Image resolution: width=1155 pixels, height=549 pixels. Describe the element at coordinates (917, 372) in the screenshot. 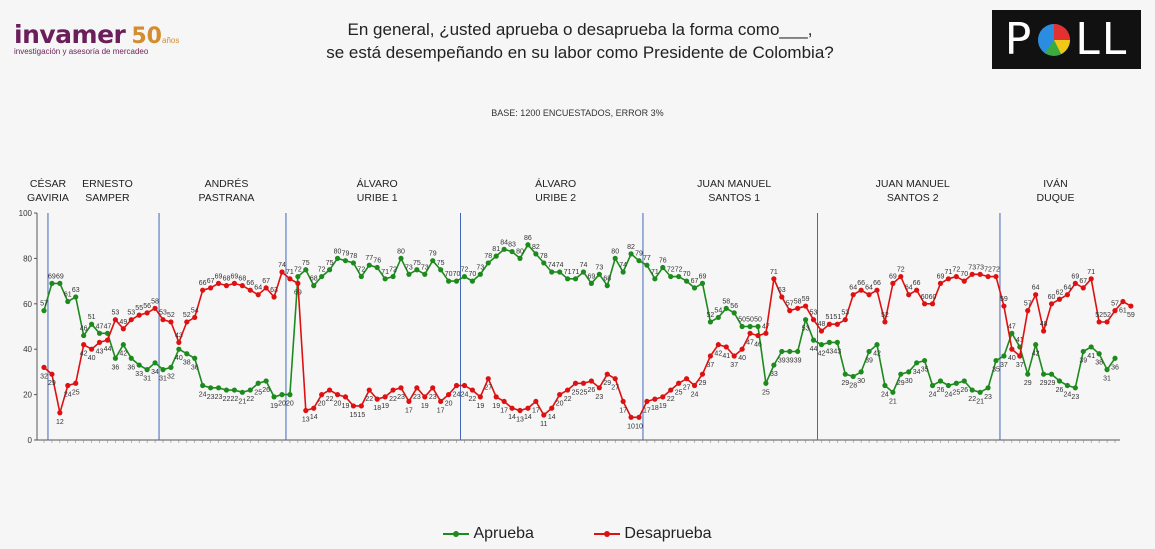

I see `data-label-aprueba: 34` at that location.